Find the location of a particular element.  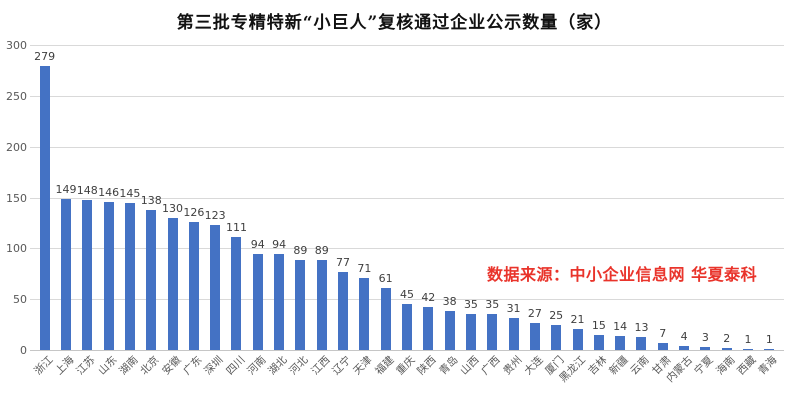

x-axis-label: 吉林 is located at coordinates (597, 366).